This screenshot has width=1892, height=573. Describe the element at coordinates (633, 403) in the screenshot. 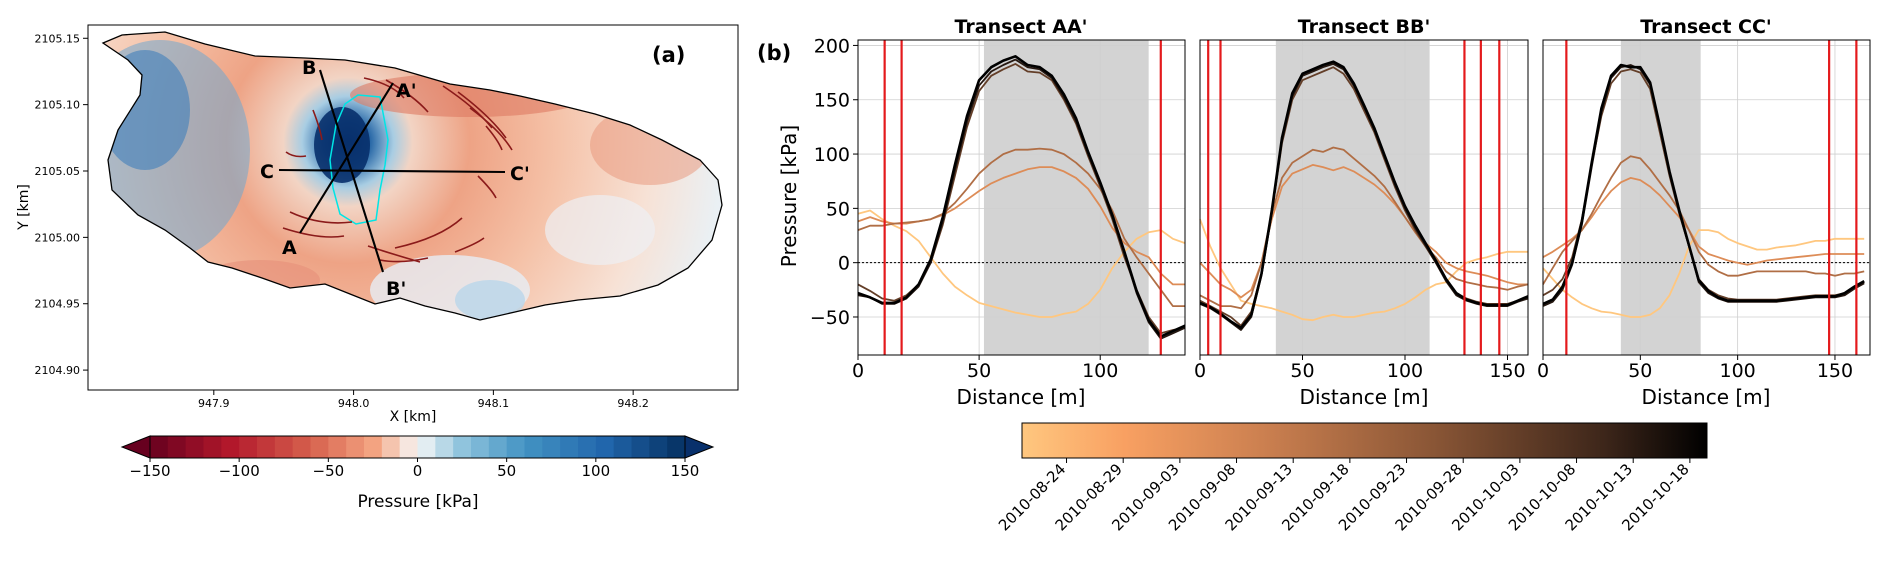

I see `map-xtick-label: 948.2` at that location.